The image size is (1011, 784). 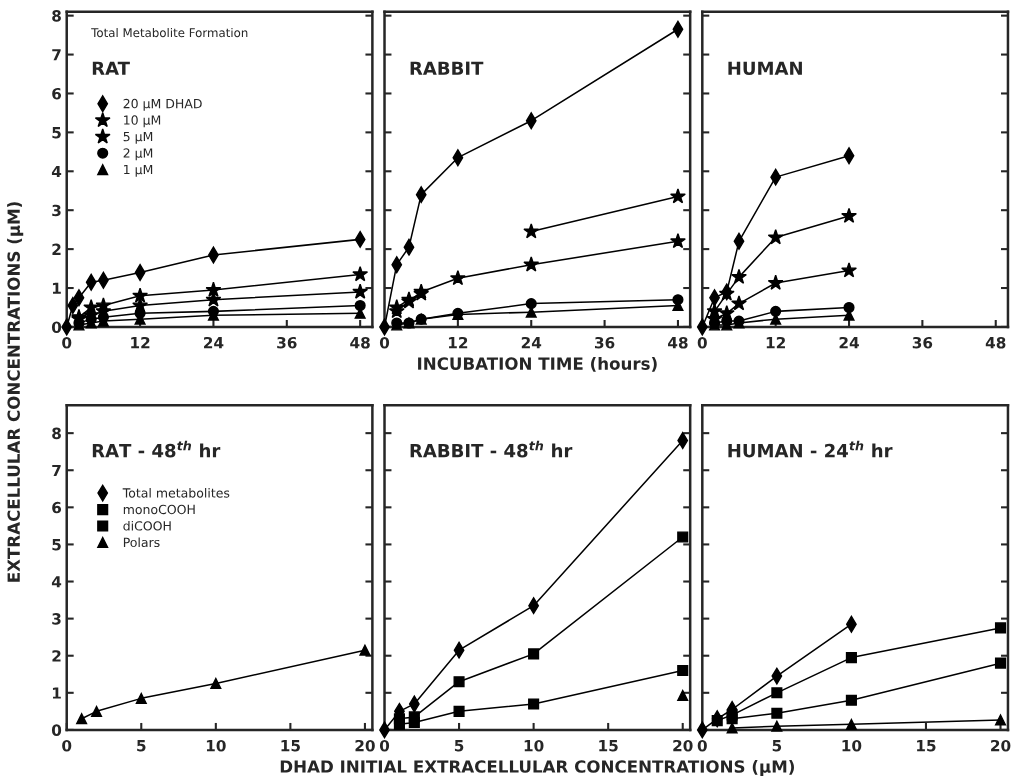 I want to click on text: RAT - 48$^{th}$ hr, so click(x=156, y=449).